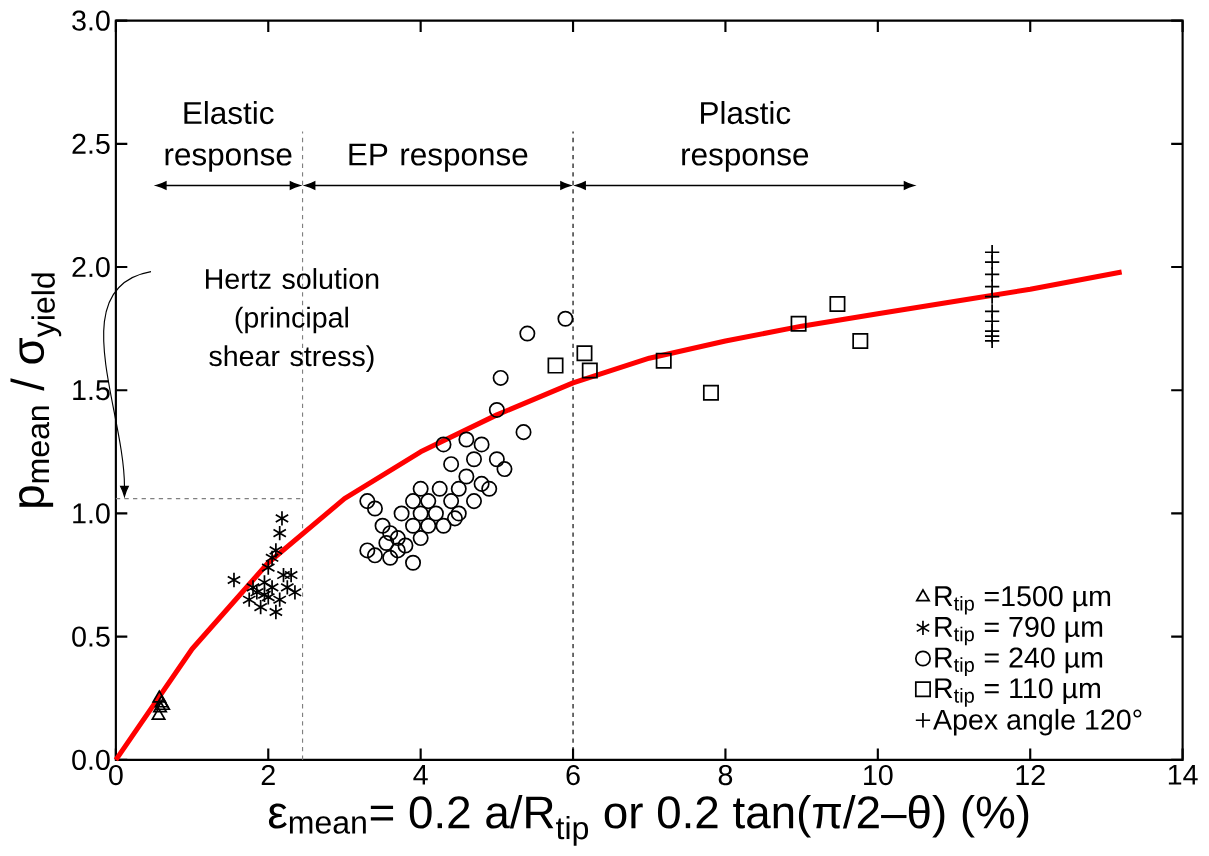 The width and height of the screenshot is (1209, 856). I want to click on annotation: Elastic response, so click(228, 136).